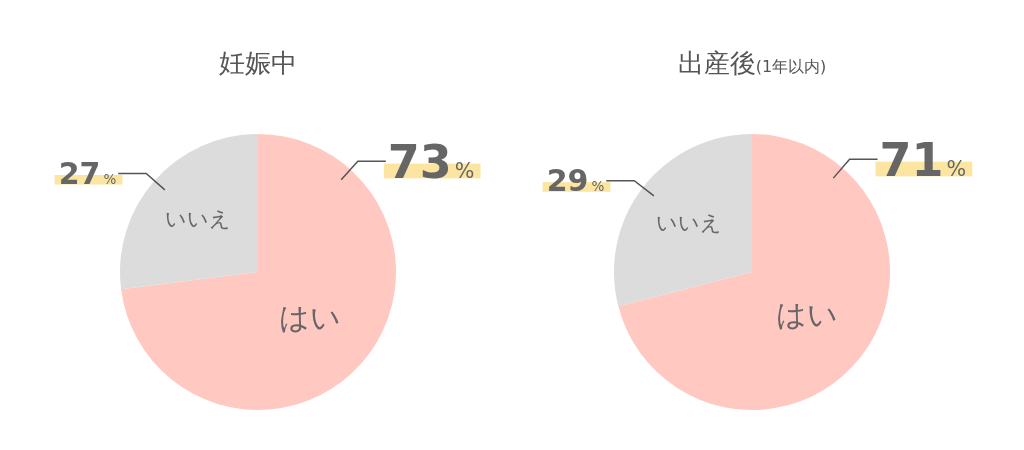 The height and width of the screenshot is (450, 1024). What do you see at coordinates (752, 63) in the screenshot?
I see `chart-title: 出産後(1年以内)` at bounding box center [752, 63].